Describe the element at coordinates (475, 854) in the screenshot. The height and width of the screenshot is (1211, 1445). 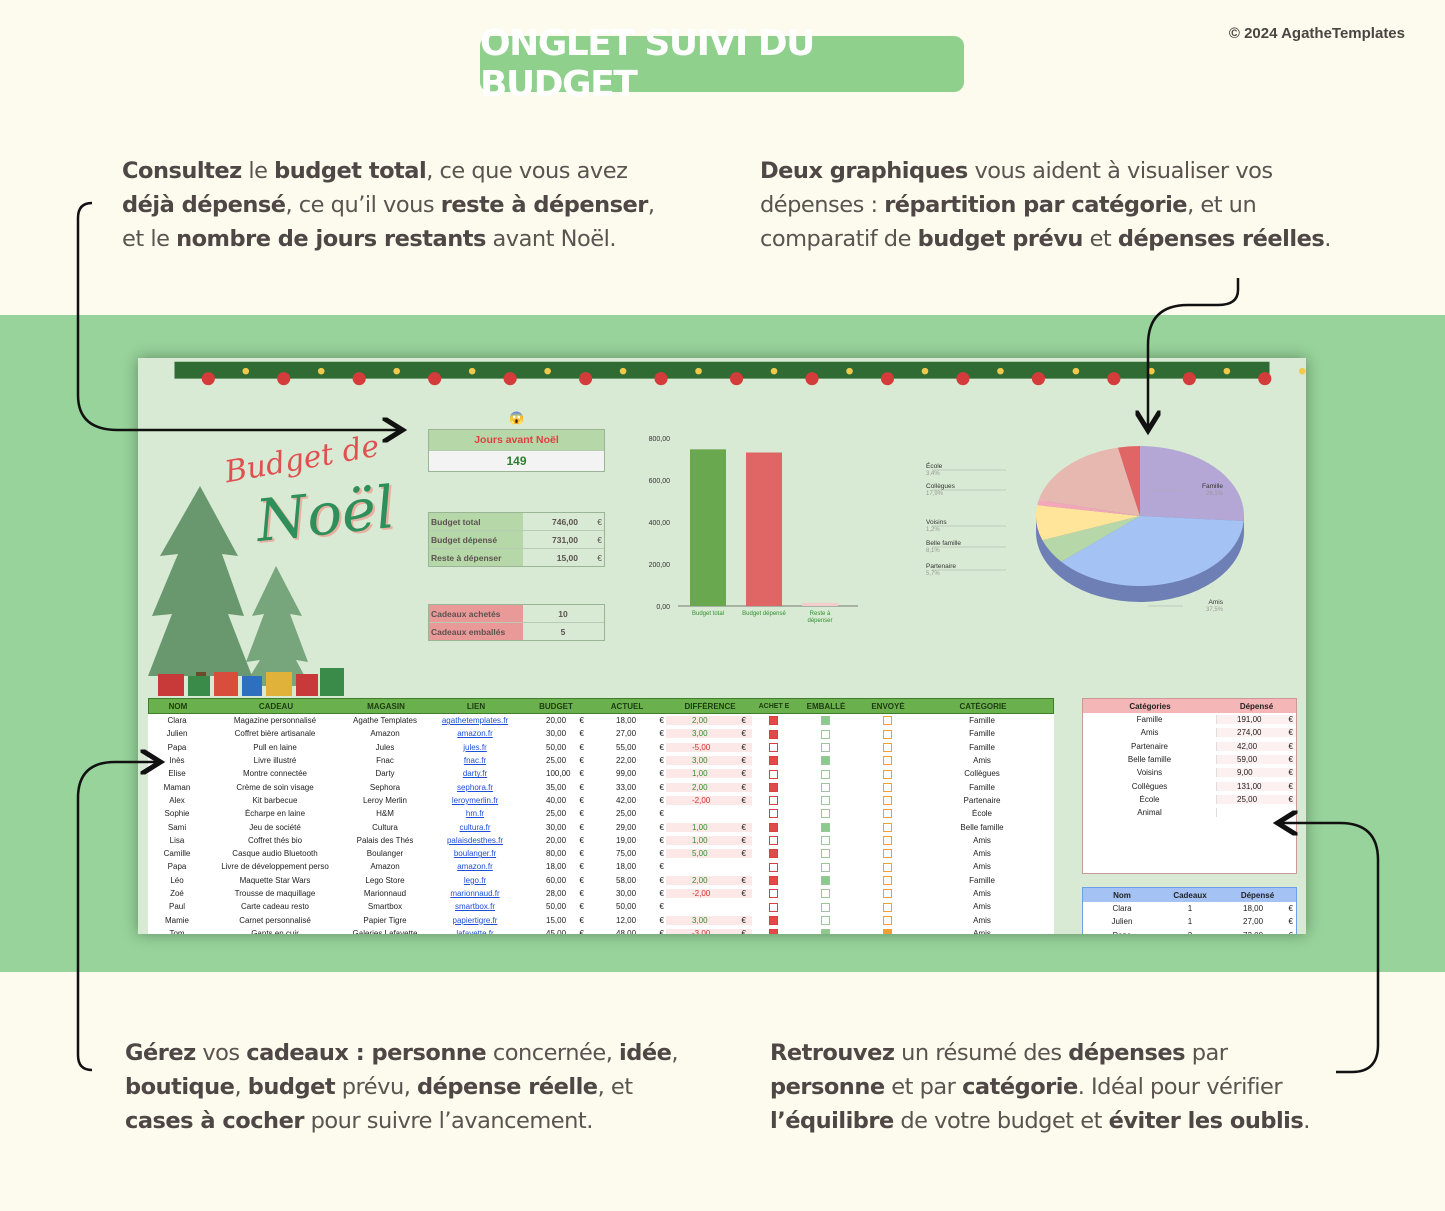
I see `shop-link: boulanger.fr` at that location.